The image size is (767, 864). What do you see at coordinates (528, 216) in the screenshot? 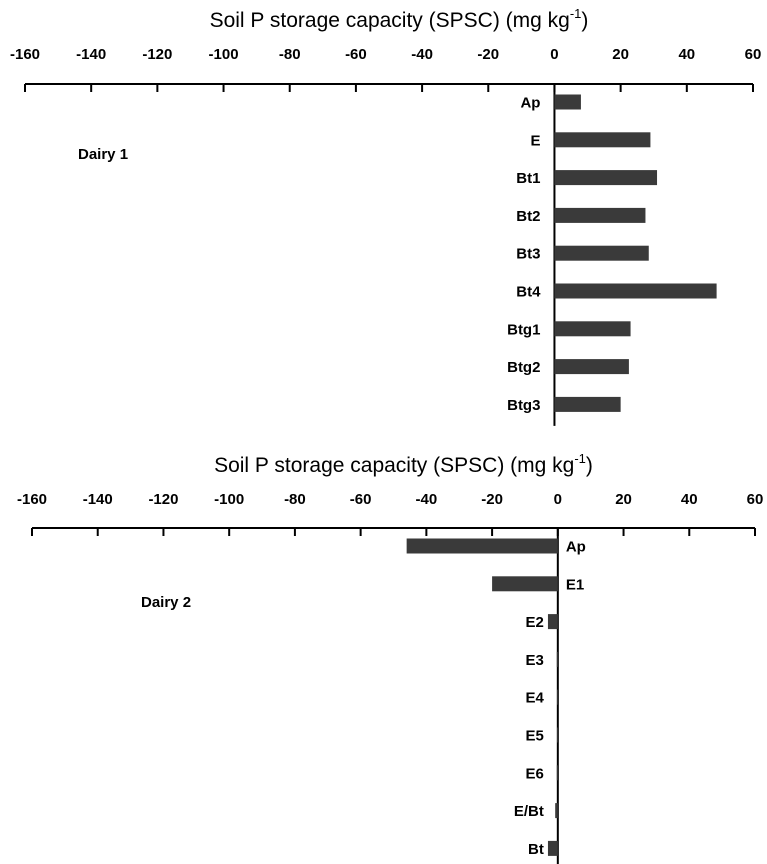
I see `category-label: Bt2` at bounding box center [528, 216].